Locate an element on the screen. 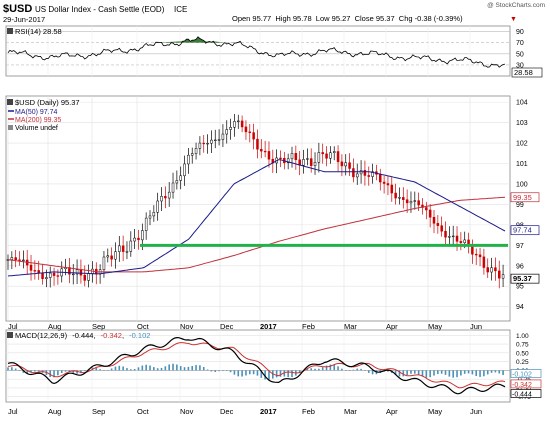 This screenshot has width=550, height=426. month-label: Jul is located at coordinates (13, 326).